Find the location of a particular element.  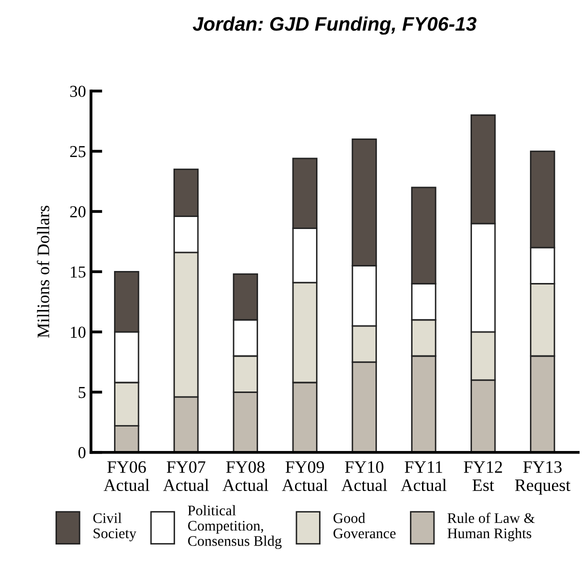

legend-label: Political Competition, Consensus Bldg is located at coordinates (235, 527).